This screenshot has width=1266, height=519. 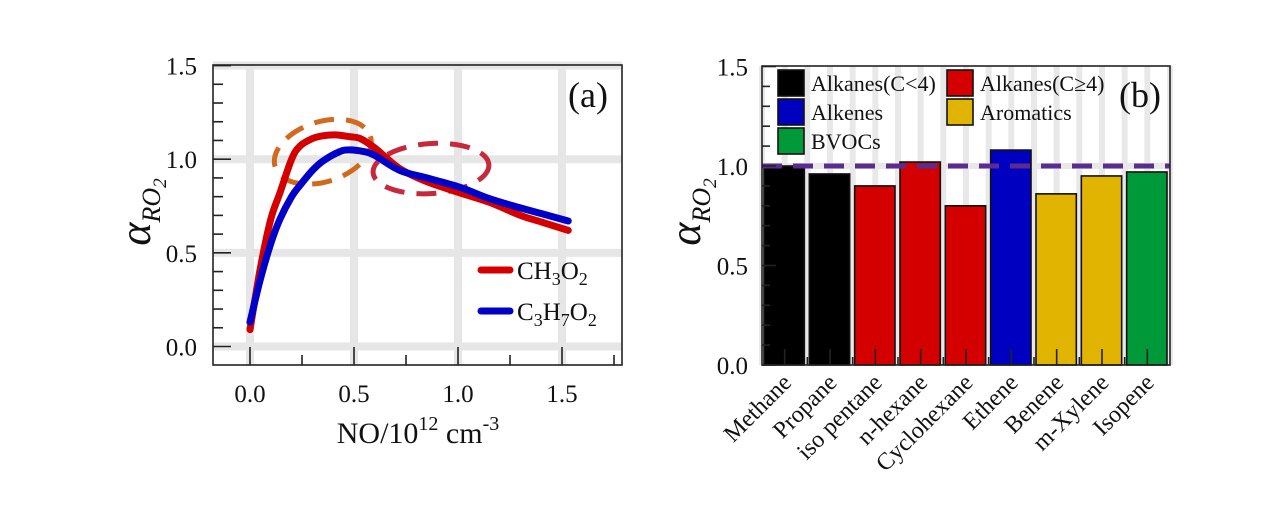 I want to click on legend-label-part: H, so click(x=552, y=312).